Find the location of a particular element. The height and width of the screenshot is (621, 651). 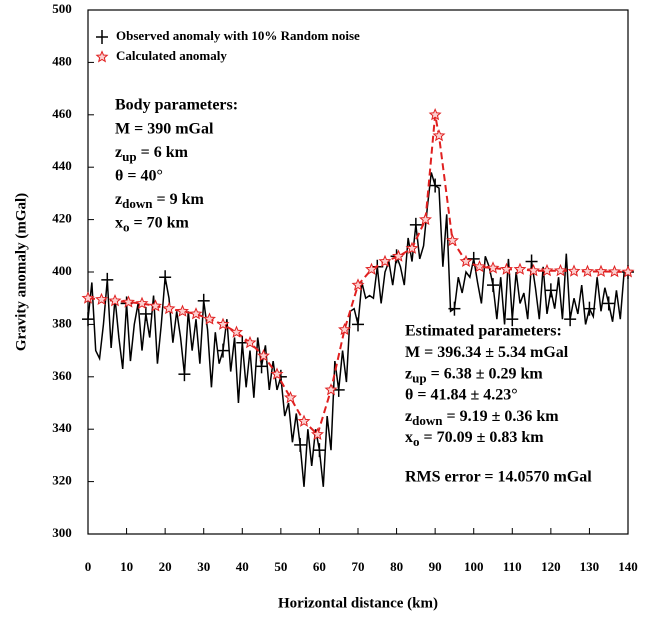

annotation-part: = 6.38 ± 0.29 km is located at coordinates (485, 373).